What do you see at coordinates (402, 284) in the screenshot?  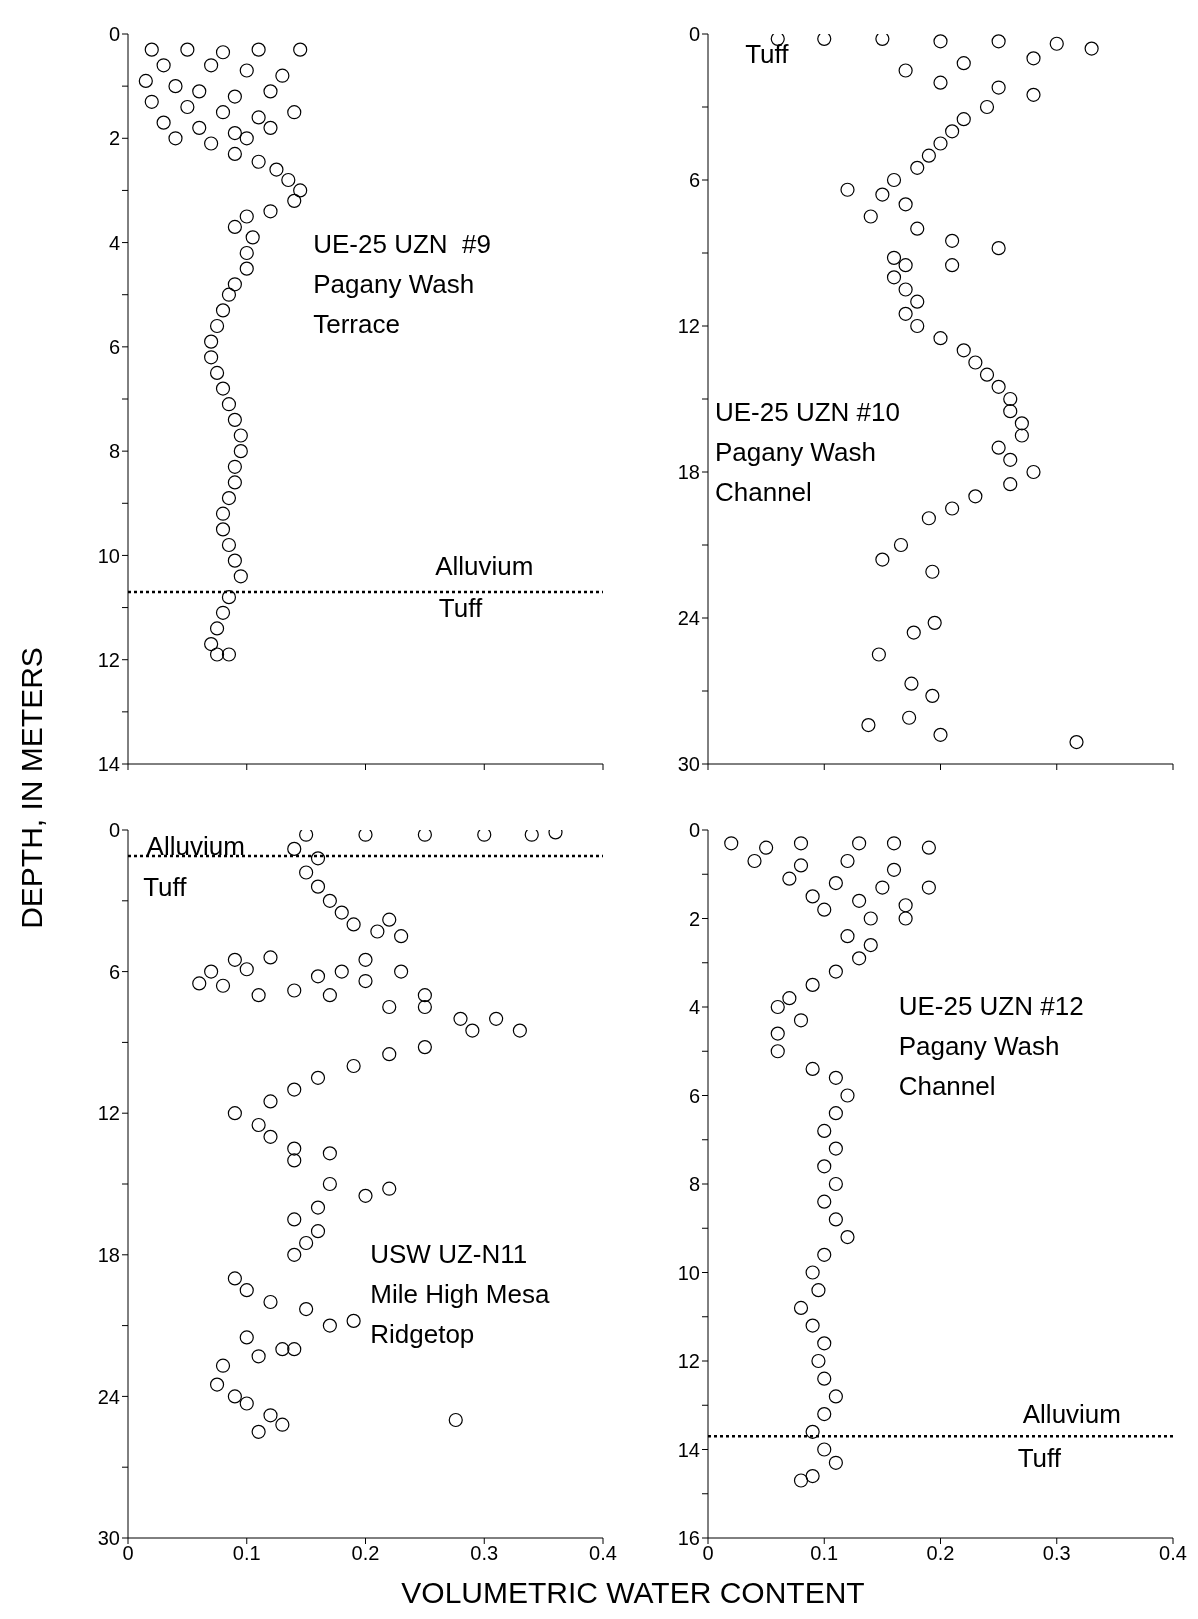 I see `annotation: UE-25 UZN #9 Pagany Wash Terrace` at bounding box center [402, 284].